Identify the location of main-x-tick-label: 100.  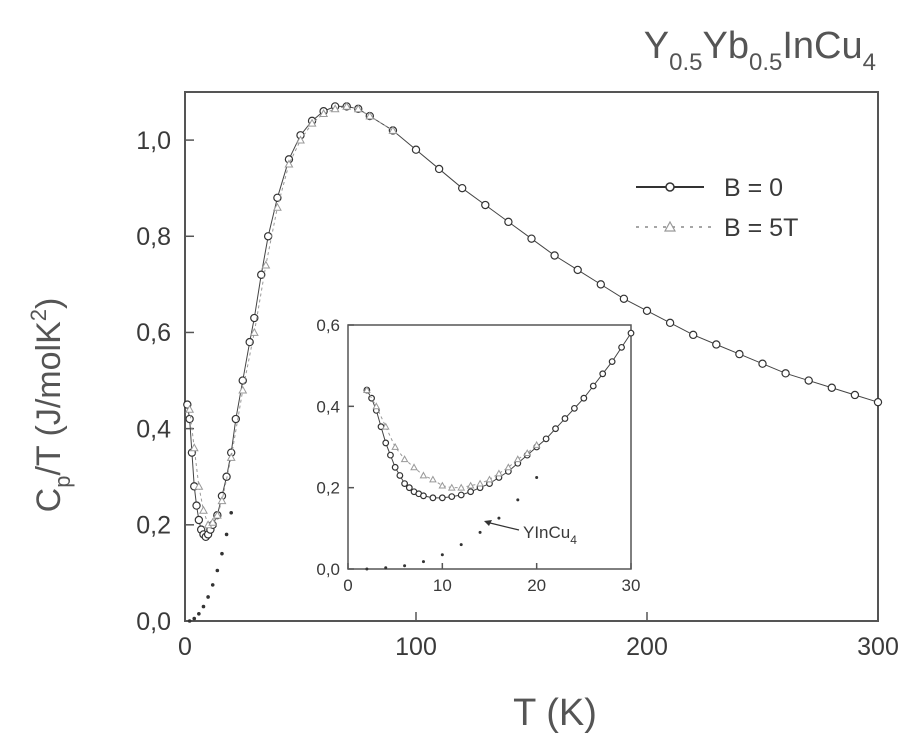
(416, 647).